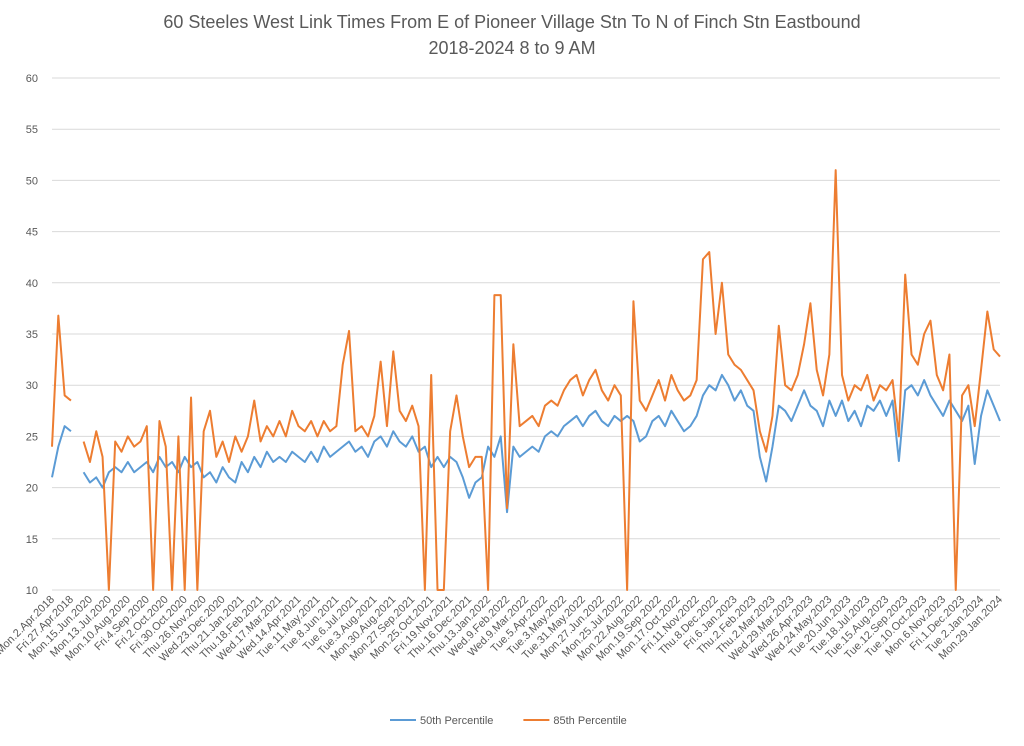 This screenshot has width=1024, height=746. What do you see at coordinates (32, 181) in the screenshot?
I see `y-tick-label: 50` at bounding box center [32, 181].